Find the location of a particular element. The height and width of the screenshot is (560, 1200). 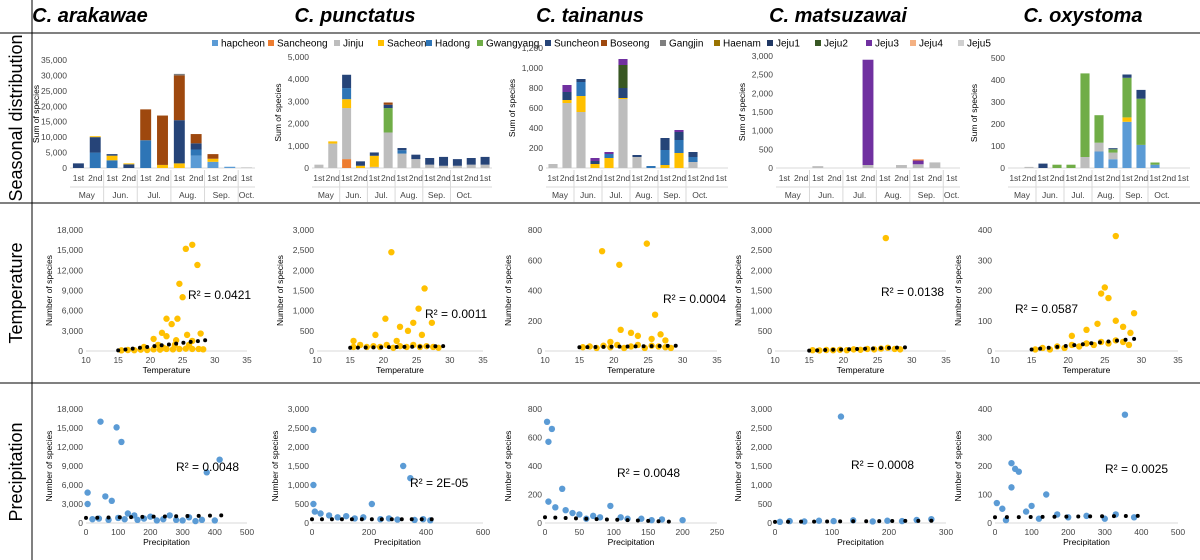

legend-item: Jinju is located at coordinates (349, 44).